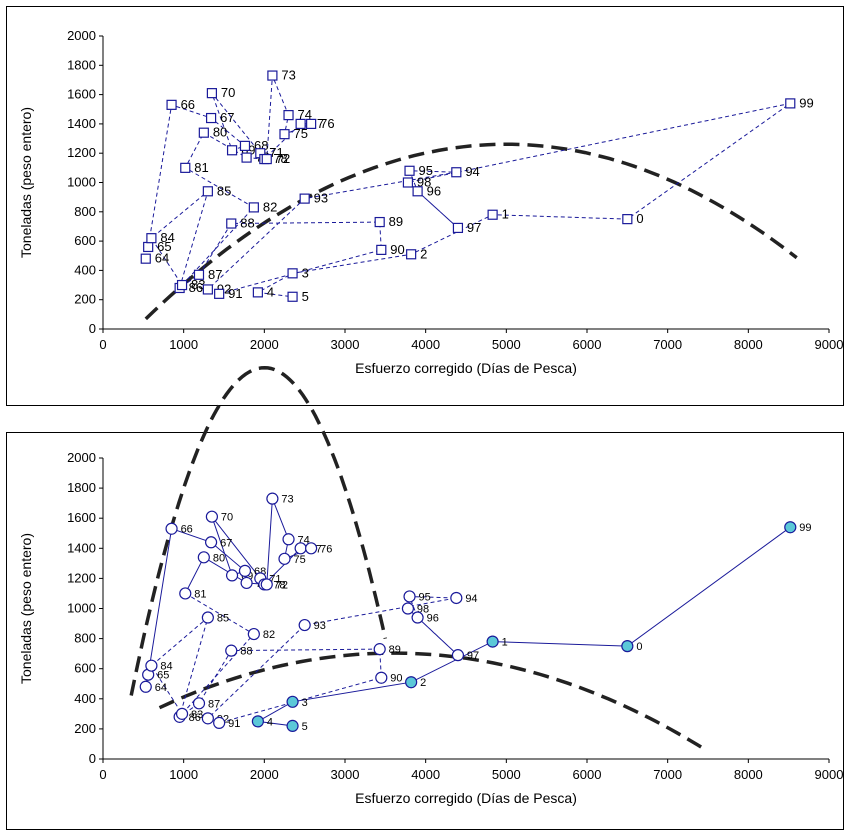 The image size is (850, 833). Describe the element at coordinates (472, 171) in the screenshot. I see `data-label-94: 94` at that location.